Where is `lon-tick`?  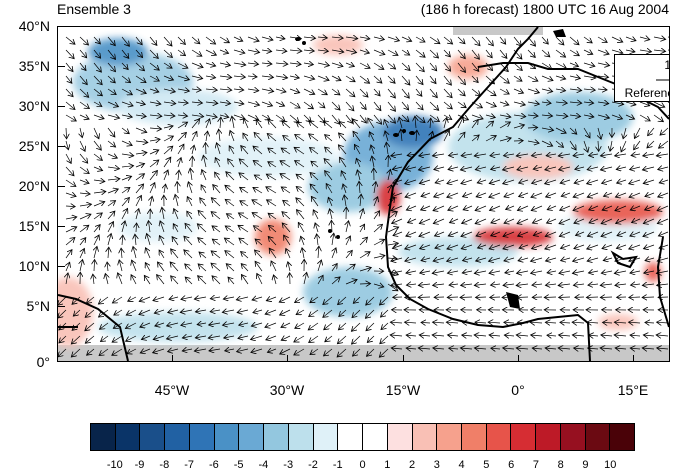 lon-tick is located at coordinates (172, 358).